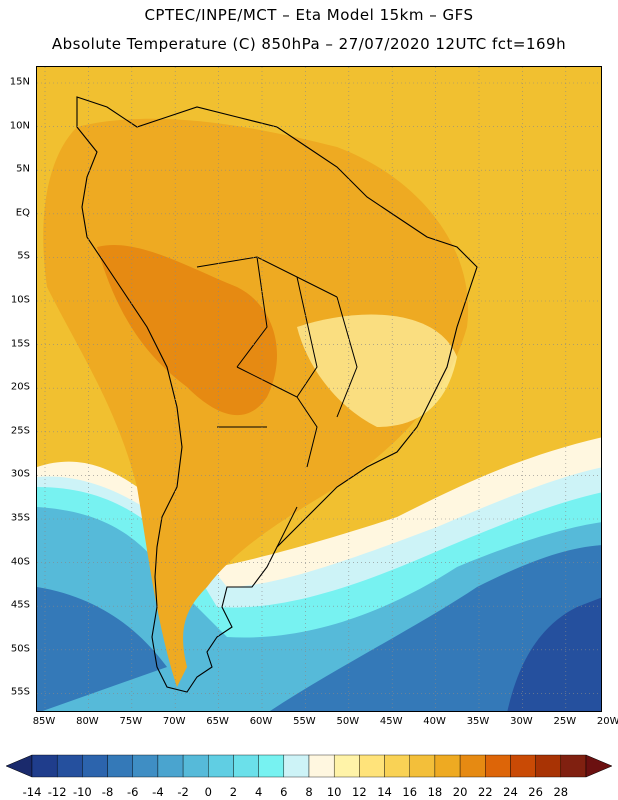  I want to click on colorbar-tick-label: 4, so click(258, 792).